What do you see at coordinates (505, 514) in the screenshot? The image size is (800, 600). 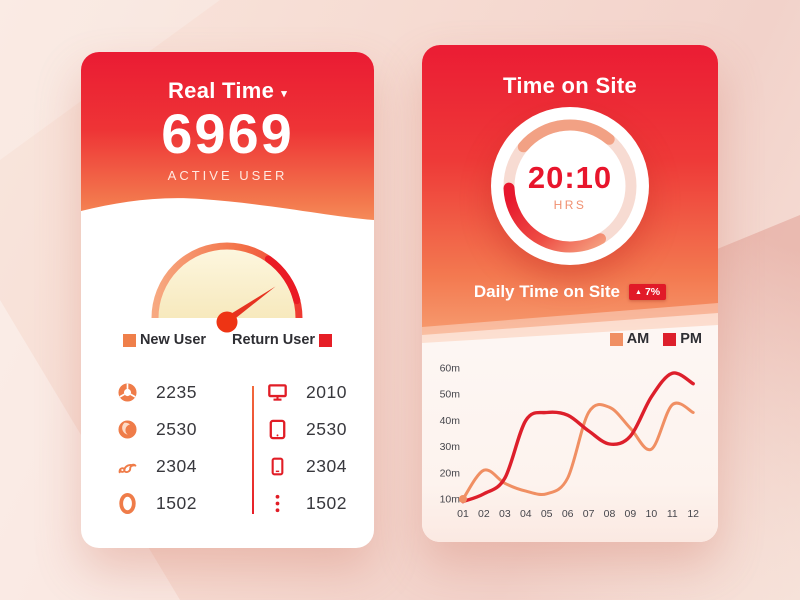 I see `x-axis-tick: 03` at bounding box center [505, 514].